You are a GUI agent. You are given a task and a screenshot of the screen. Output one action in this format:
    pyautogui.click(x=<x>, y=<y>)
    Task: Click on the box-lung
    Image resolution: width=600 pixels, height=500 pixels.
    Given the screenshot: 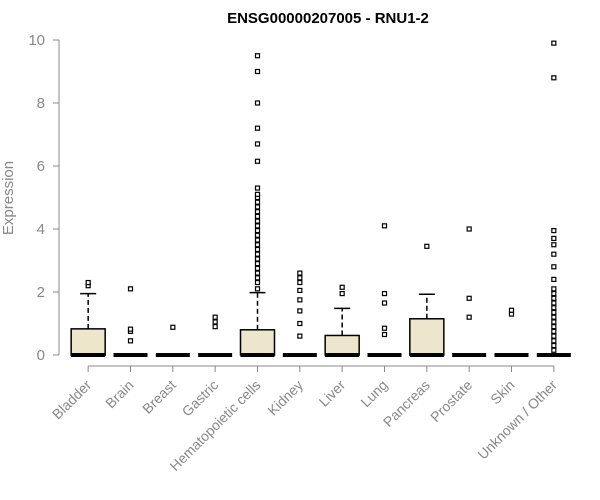 What is the action you would take?
    pyautogui.click(x=384, y=290)
    